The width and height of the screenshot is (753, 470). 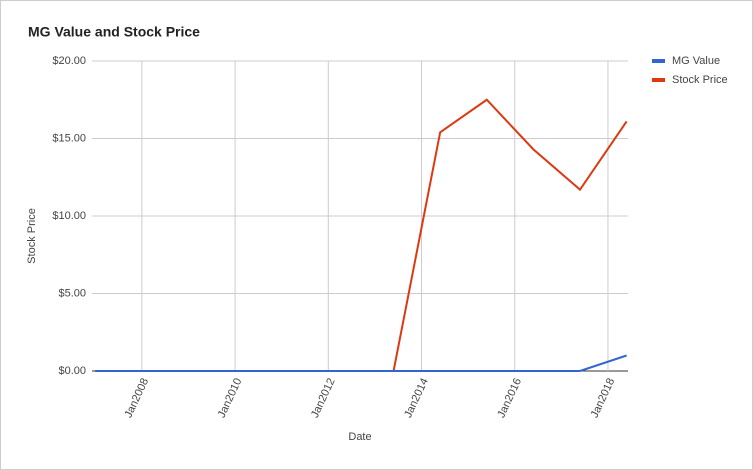 What do you see at coordinates (114, 32) in the screenshot?
I see `chart-title: MG Value and Stock Price` at bounding box center [114, 32].